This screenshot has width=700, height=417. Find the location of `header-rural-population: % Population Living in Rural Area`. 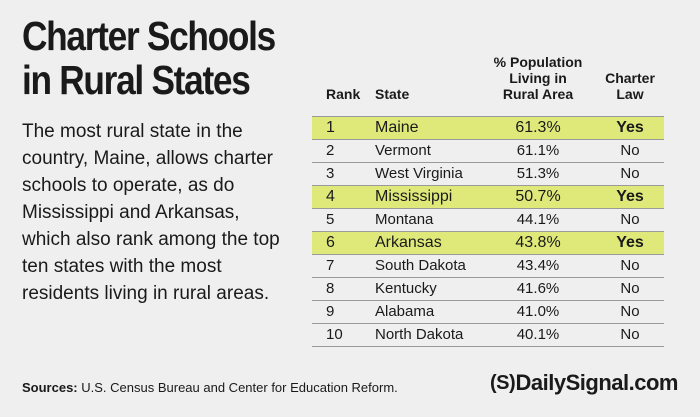

header-rural-population: % Population Living in Rural Area is located at coordinates (538, 78).